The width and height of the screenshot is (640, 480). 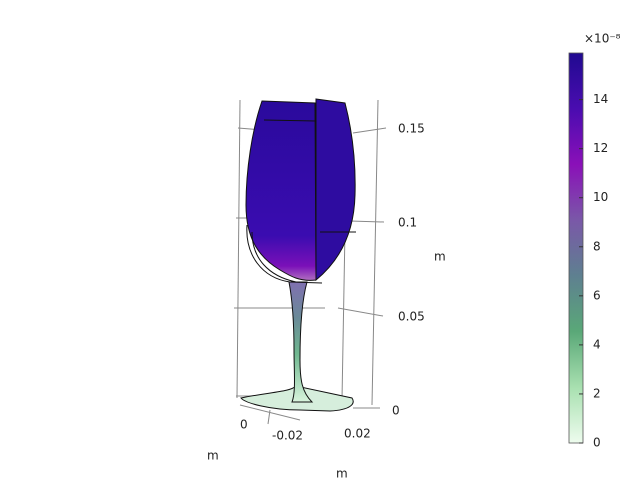 I want to click on colorbar-tick-label: 14, so click(x=600, y=99).